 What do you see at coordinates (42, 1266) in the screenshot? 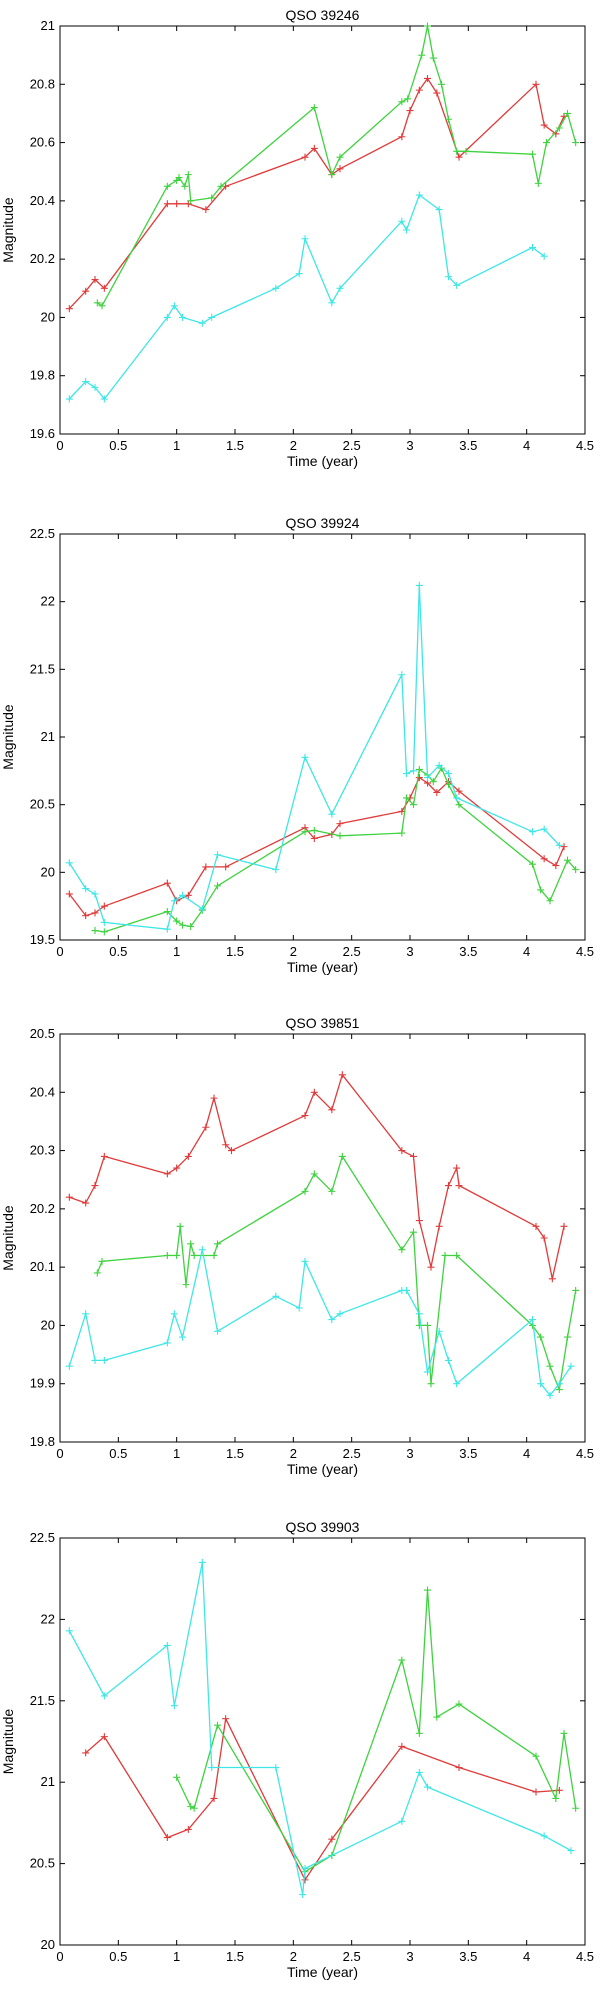
I see `y-tick-label: 20.1` at bounding box center [42, 1266].